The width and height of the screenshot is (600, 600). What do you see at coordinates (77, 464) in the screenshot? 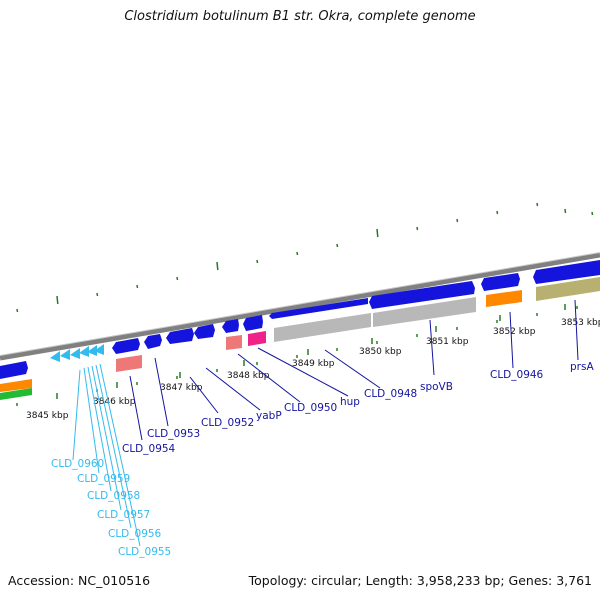
I see `gene-label: CLD_0960` at bounding box center [77, 464].